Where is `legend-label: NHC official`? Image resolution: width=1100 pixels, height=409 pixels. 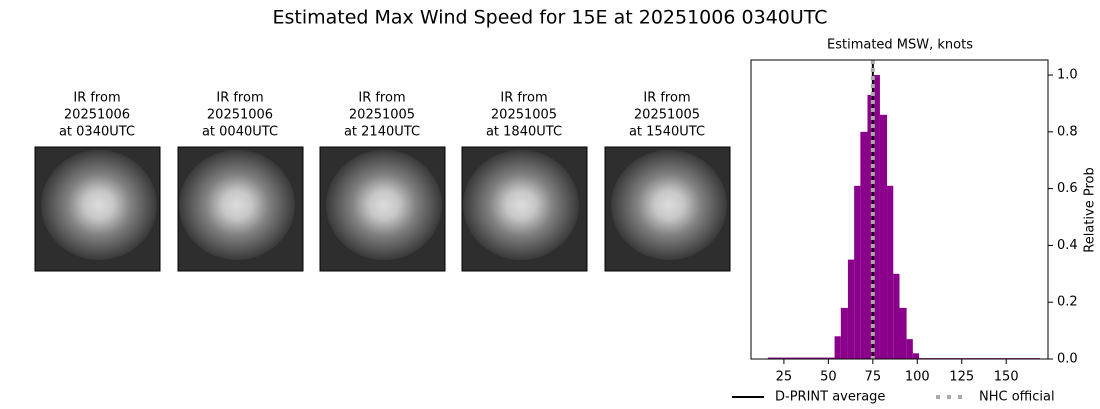
legend-label: NHC official is located at coordinates (1017, 397).